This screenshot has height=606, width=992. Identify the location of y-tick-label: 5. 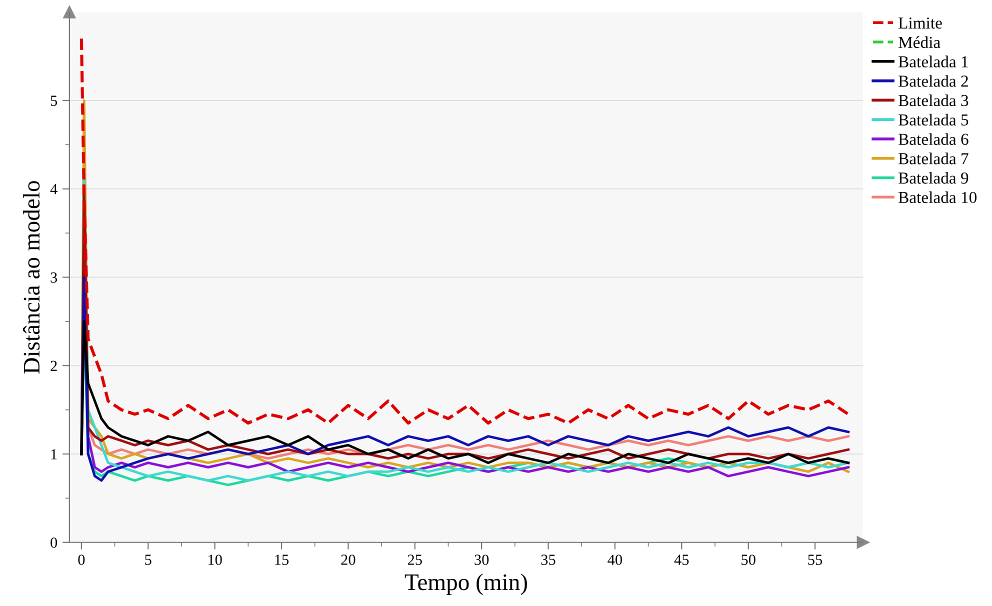
(54, 101).